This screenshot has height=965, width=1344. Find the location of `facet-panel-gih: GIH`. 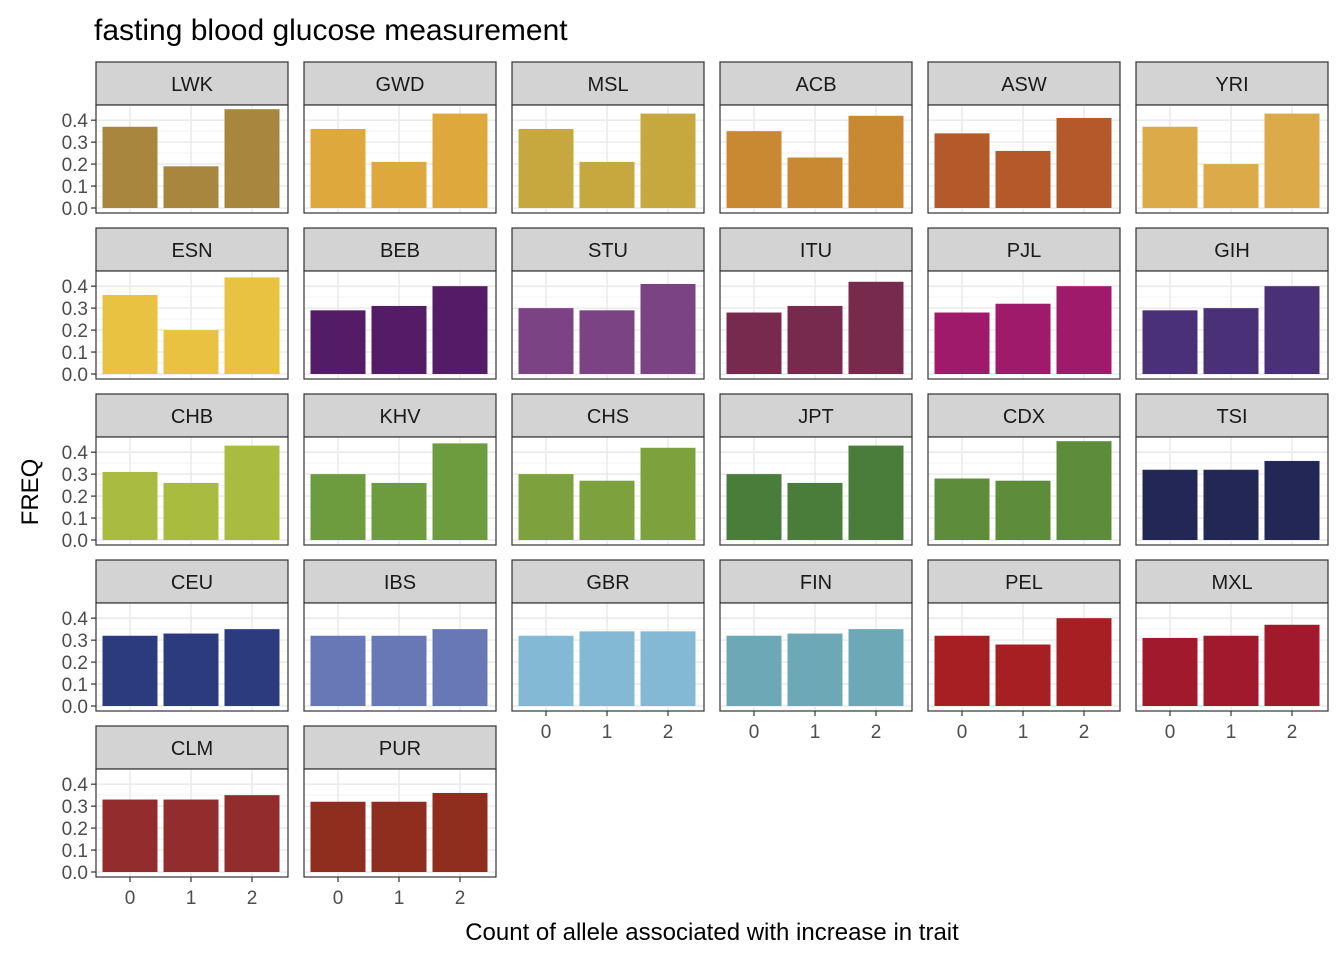

facet-panel-gih: GIH is located at coordinates (1232, 303).